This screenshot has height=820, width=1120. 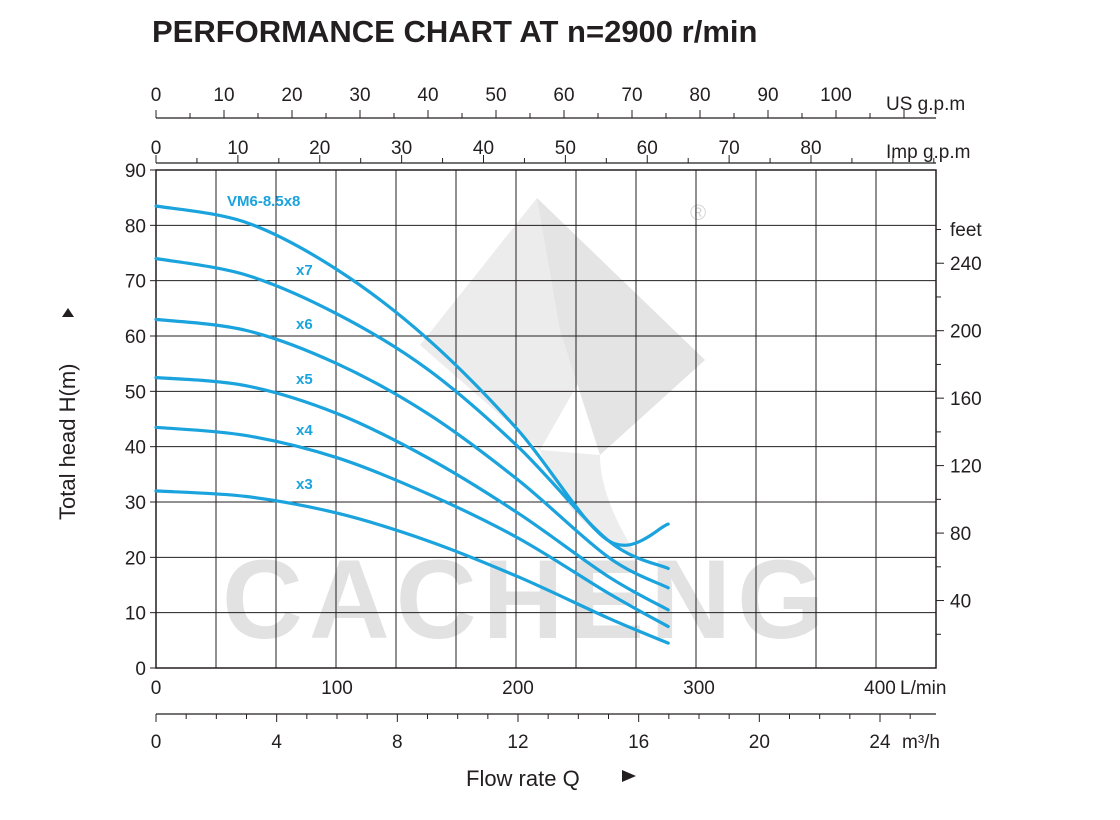 I want to click on m3h-tick-label: 12, so click(x=517, y=742).